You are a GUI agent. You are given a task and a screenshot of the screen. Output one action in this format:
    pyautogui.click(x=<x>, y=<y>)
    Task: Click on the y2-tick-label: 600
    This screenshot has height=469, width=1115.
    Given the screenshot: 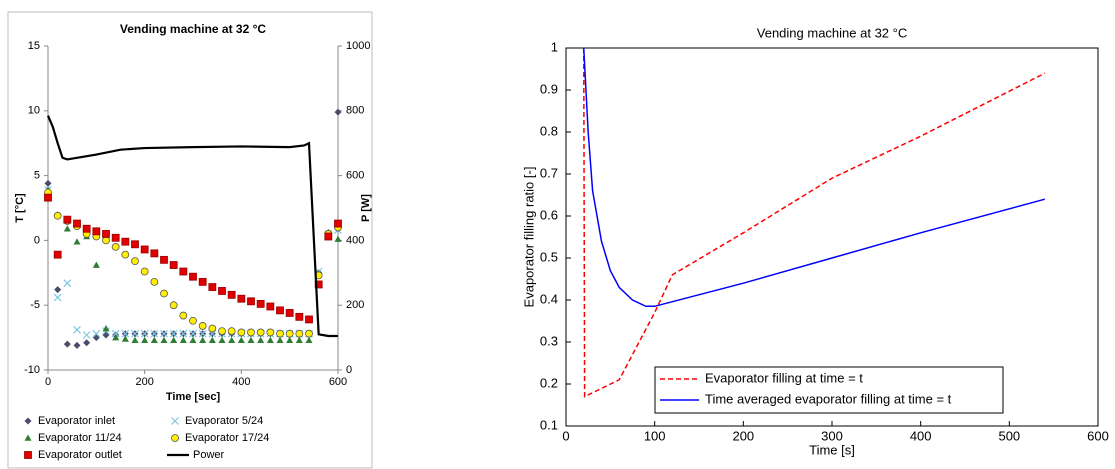 What is the action you would take?
    pyautogui.click(x=355, y=176)
    